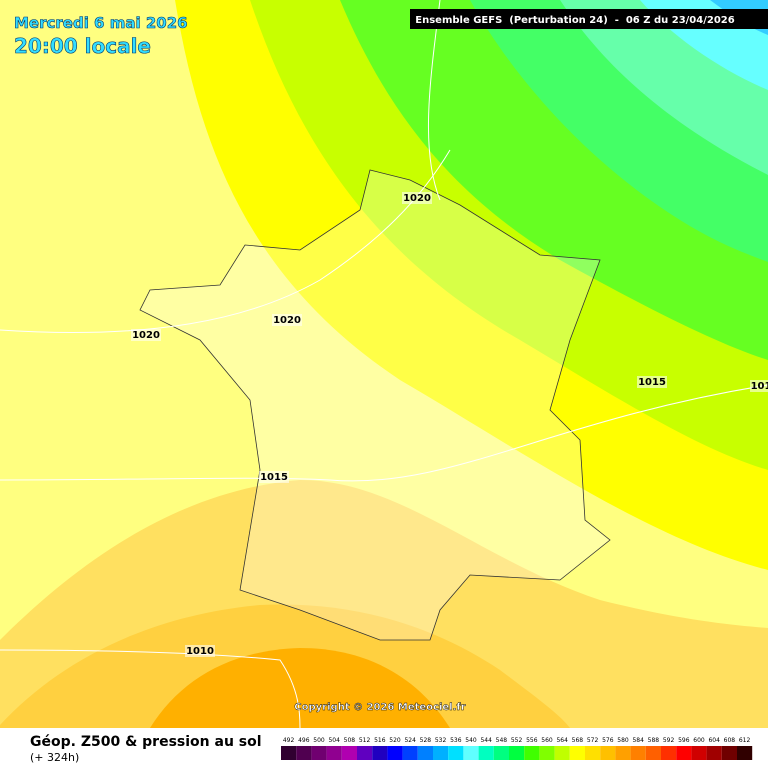 This screenshot has width=768, height=768. Describe the element at coordinates (300, 688) in the screenshot. I see `band` at that location.